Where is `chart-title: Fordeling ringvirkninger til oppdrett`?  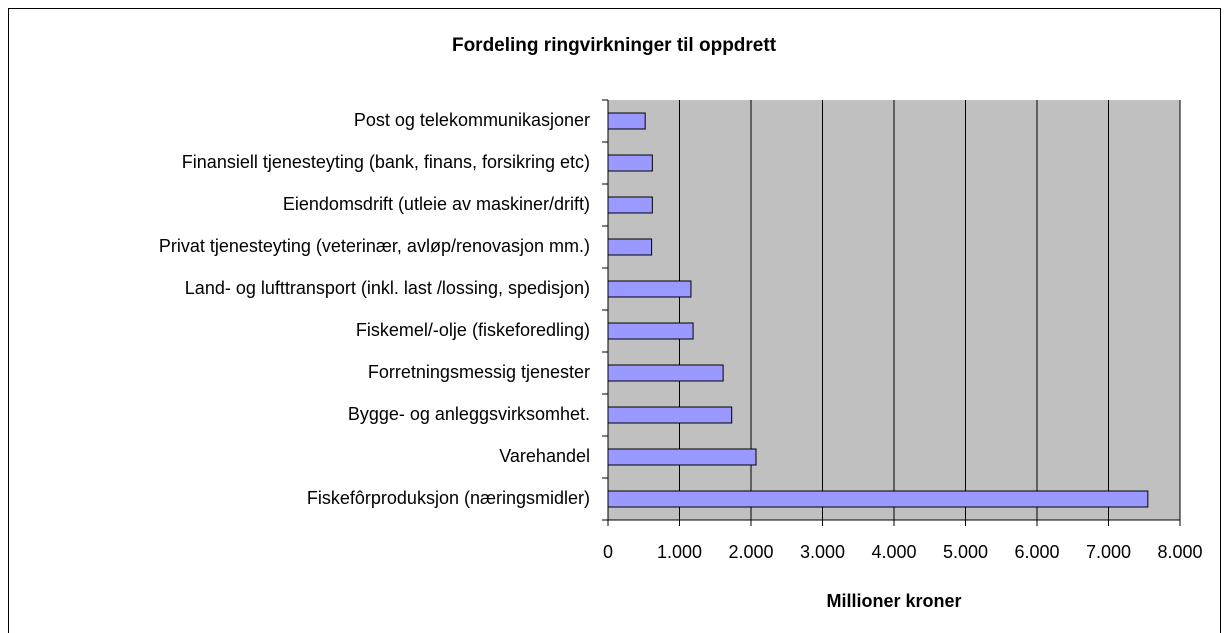 chart-title: Fordeling ringvirkninger til oppdrett is located at coordinates (614, 45).